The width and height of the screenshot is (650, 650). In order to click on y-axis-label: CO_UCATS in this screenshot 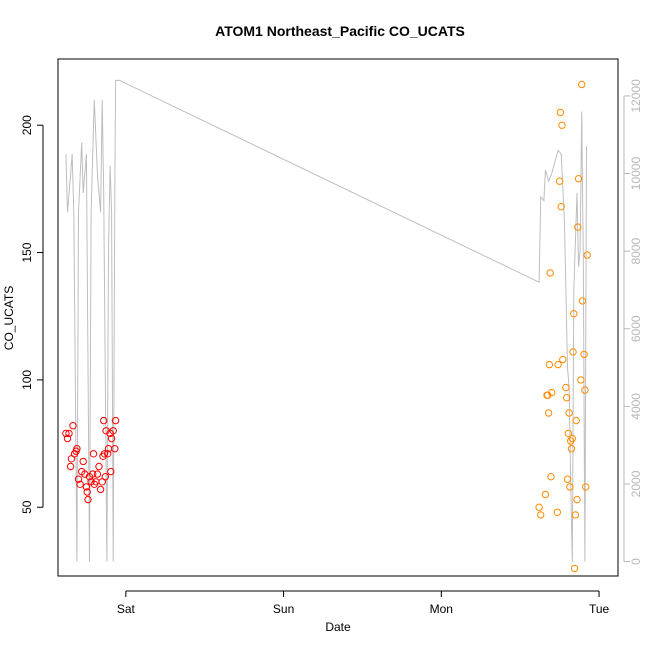, I will do `click(9, 318)`.